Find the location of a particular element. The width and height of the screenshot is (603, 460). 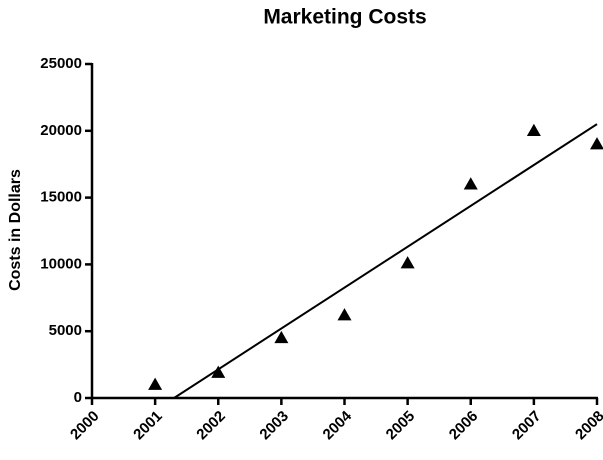

x-tick-label: 2001 is located at coordinates (148, 426).